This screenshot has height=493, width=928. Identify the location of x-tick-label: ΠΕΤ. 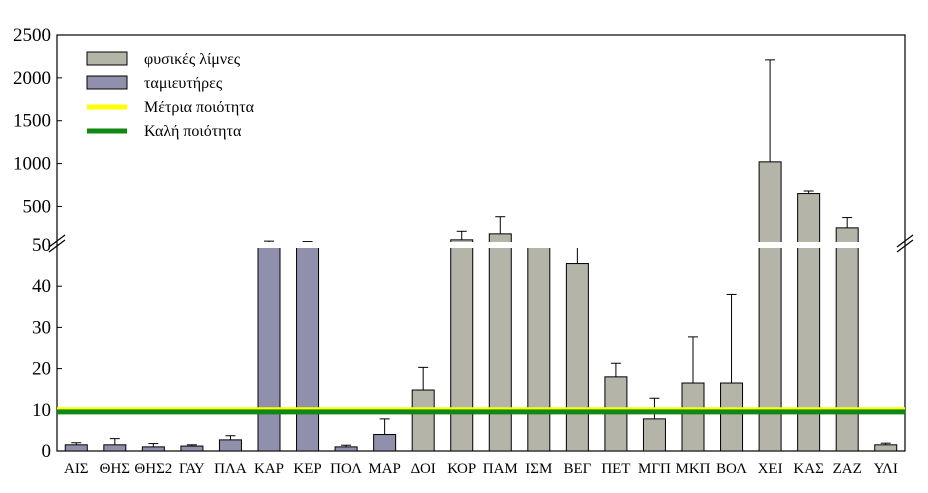
(615, 469).